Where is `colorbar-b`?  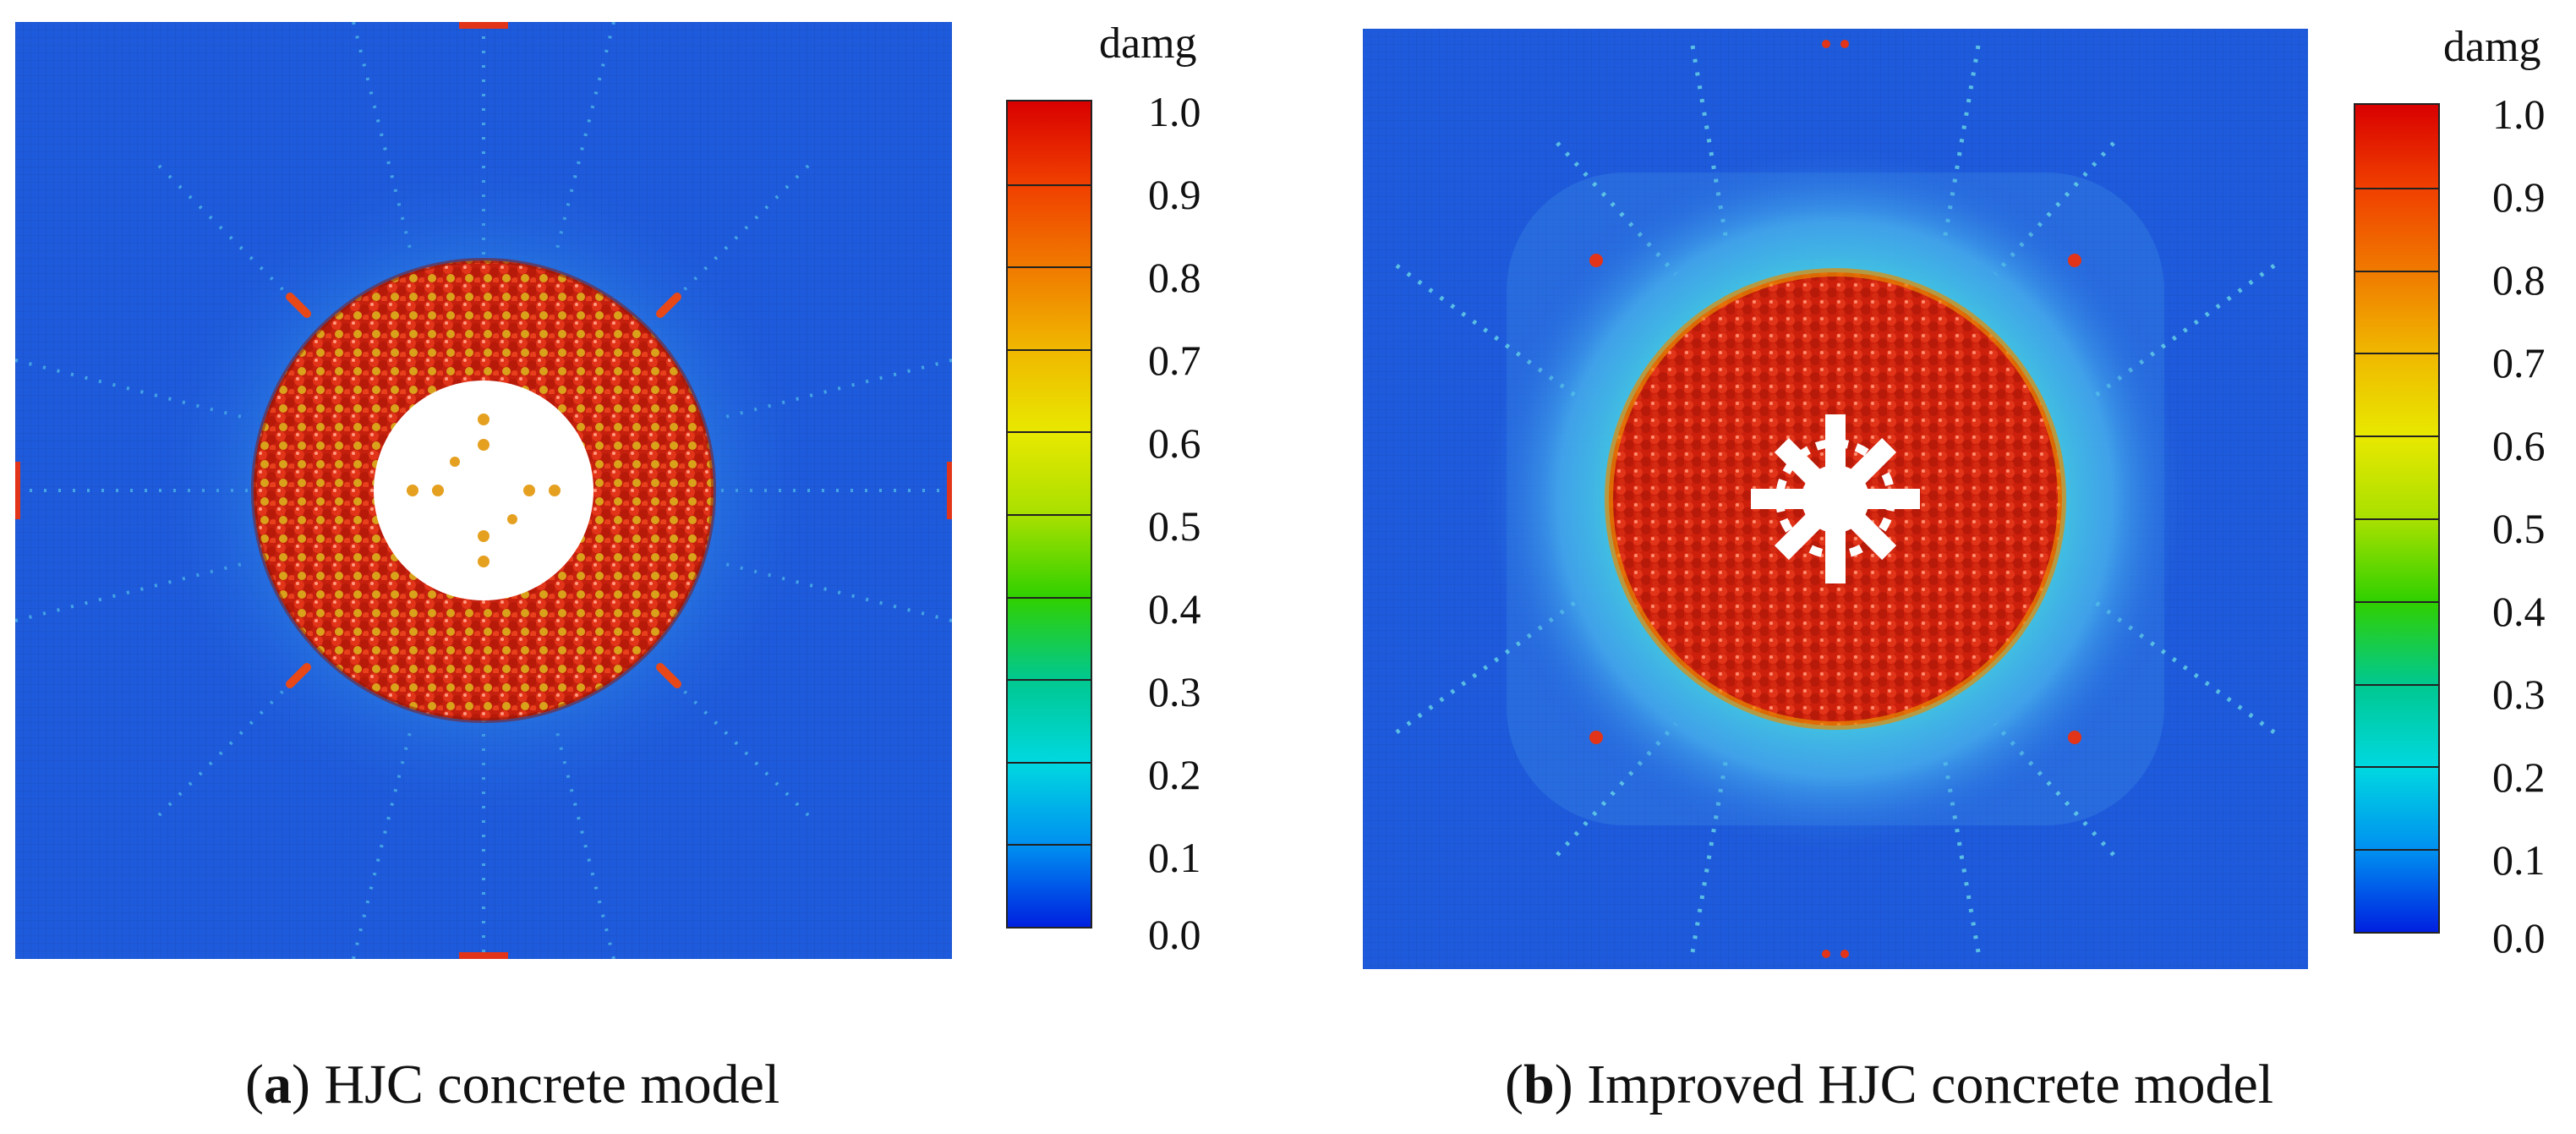 colorbar-b is located at coordinates (2397, 518).